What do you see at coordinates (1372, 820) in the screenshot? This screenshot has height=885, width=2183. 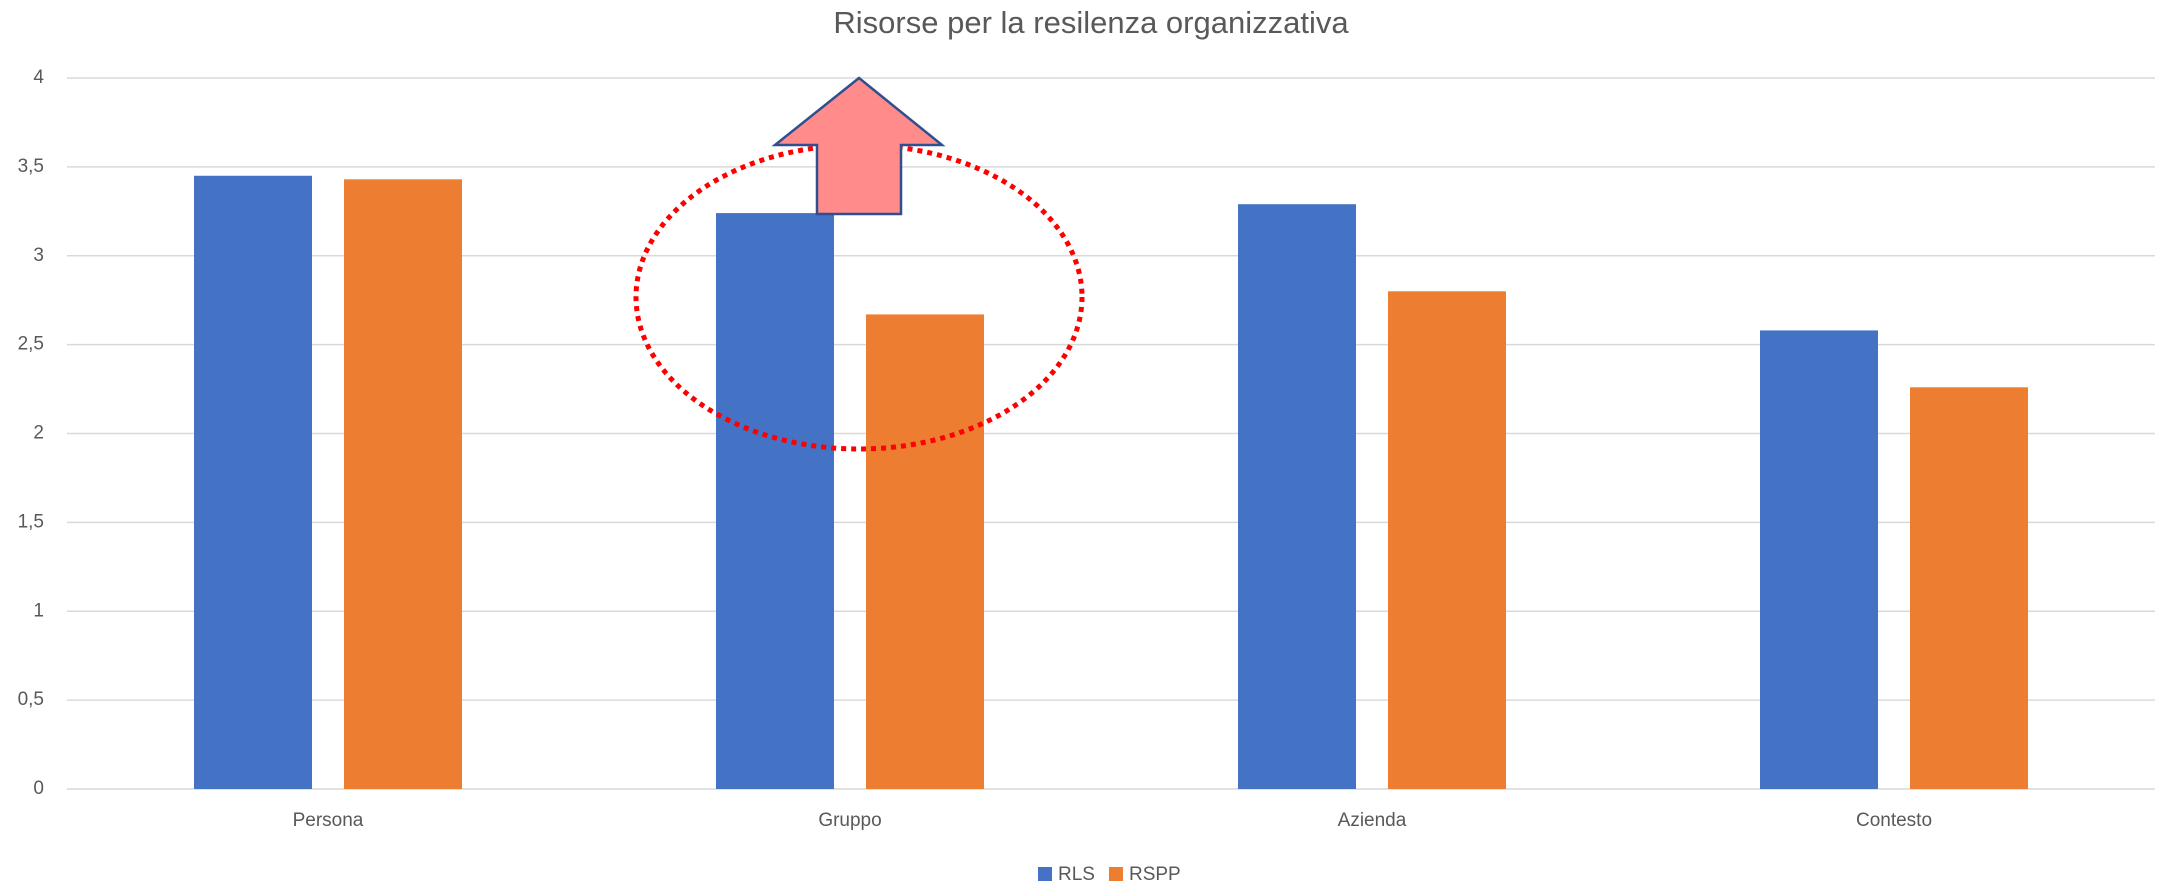 I see `x-tick-label: Azienda` at bounding box center [1372, 820].